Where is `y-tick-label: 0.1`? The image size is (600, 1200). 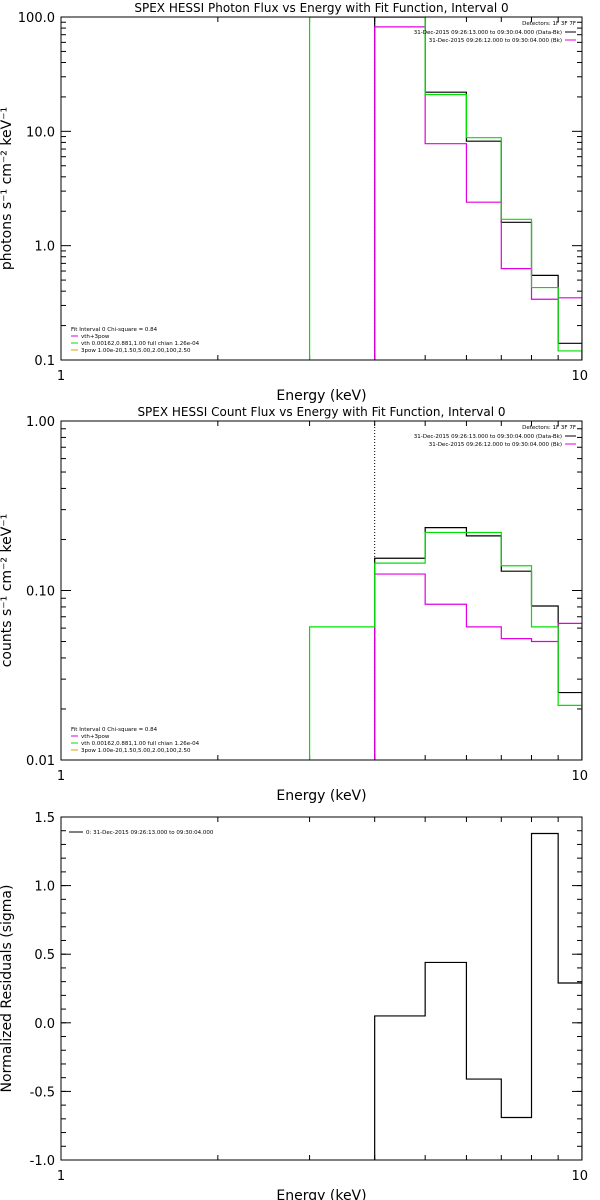
y-tick-label: 0.1 is located at coordinates (44, 361).